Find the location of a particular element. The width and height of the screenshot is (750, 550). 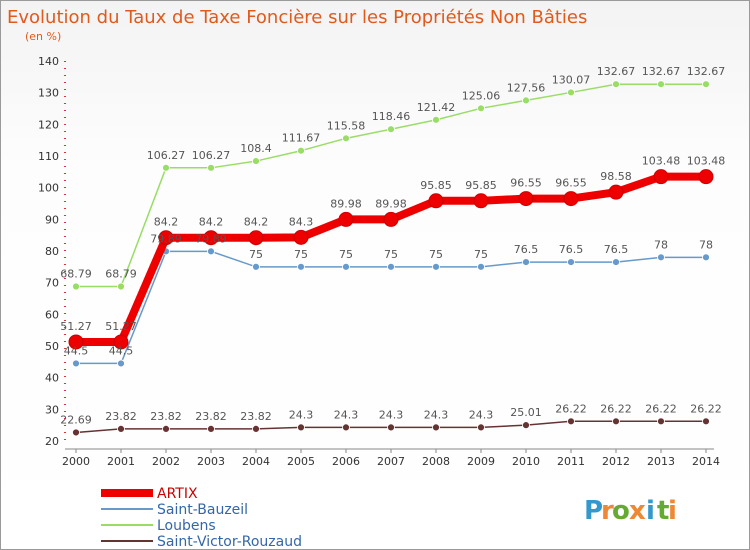

data-label: 98.58 is located at coordinates (616, 176).